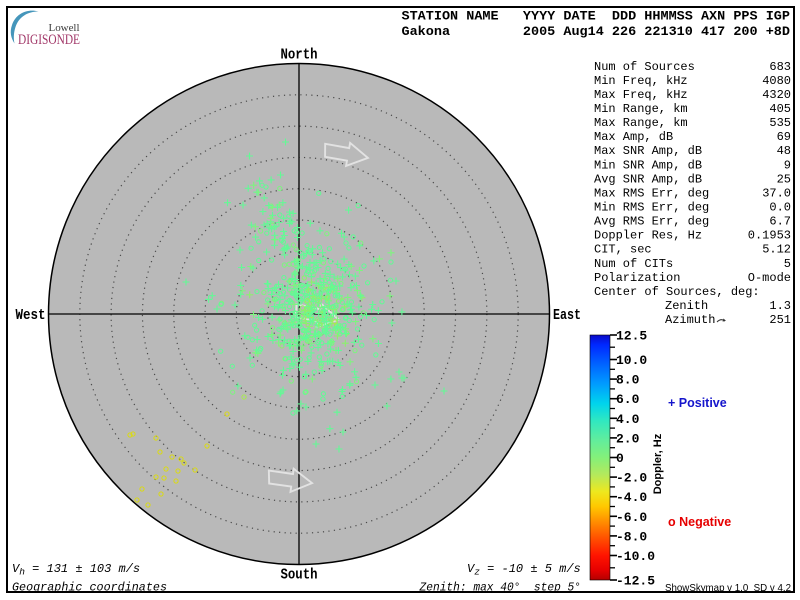 This screenshot has width=800, height=600. I want to click on svg-text: East, so click(567, 316).